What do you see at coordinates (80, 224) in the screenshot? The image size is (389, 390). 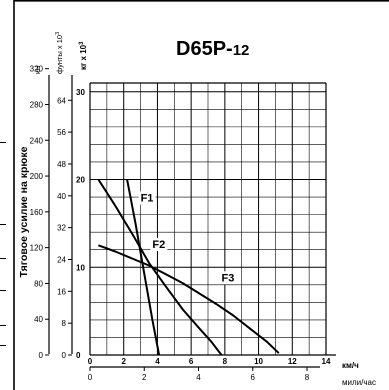 I see `y-ticks-kg: 0 10 20 30` at bounding box center [80, 224].